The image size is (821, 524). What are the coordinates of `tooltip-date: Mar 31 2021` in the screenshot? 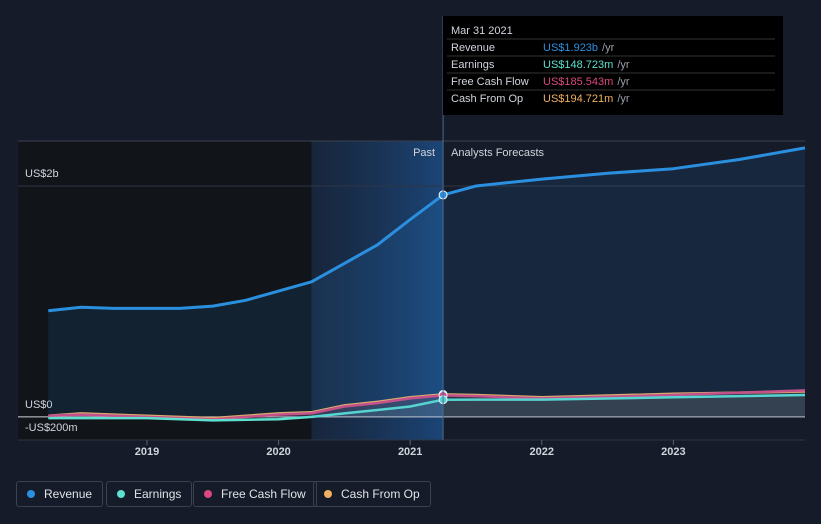 It's located at (482, 31).